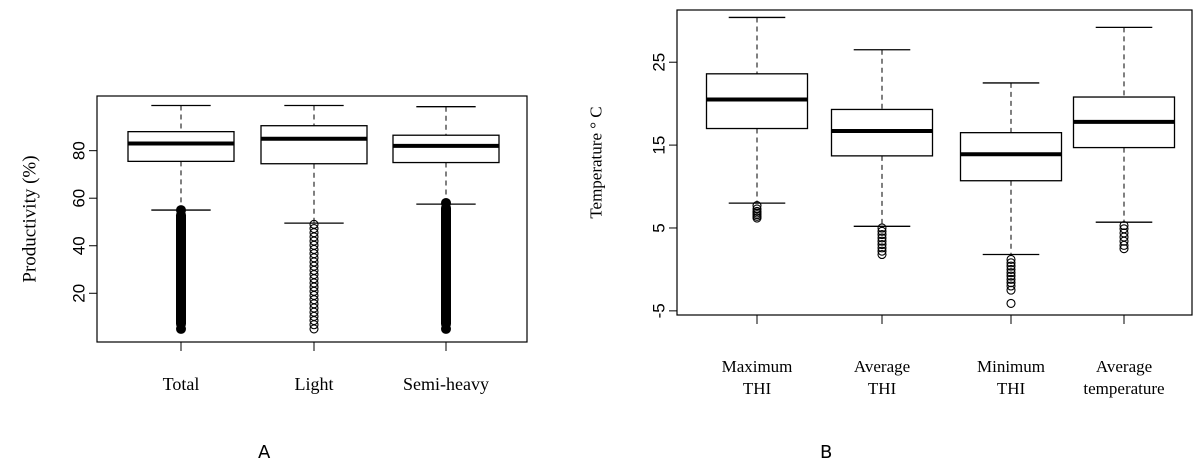  Describe the element at coordinates (659, 62) in the screenshot. I see `panel-b-y-tick-label: 25` at that location.